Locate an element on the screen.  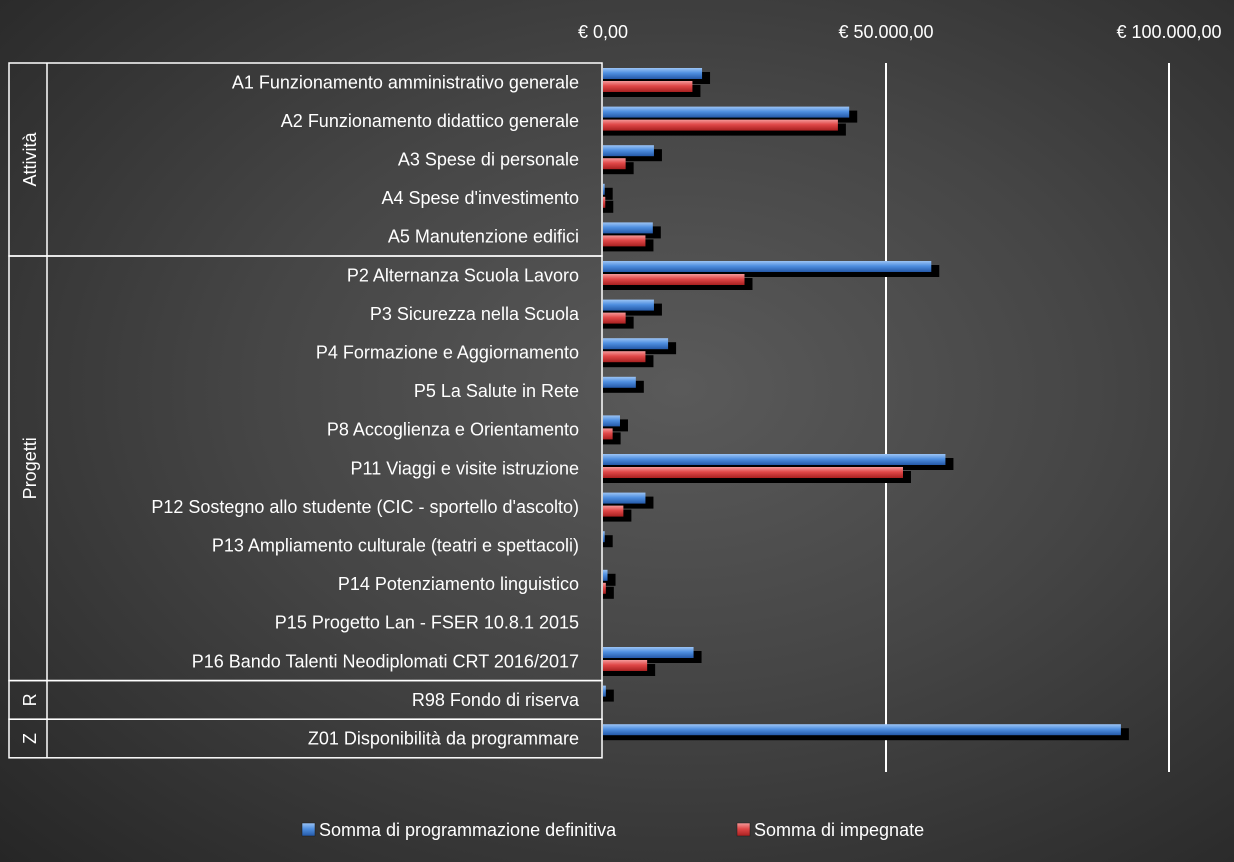
category-label: Z01 Disponibilità da programmare is located at coordinates (443, 739).